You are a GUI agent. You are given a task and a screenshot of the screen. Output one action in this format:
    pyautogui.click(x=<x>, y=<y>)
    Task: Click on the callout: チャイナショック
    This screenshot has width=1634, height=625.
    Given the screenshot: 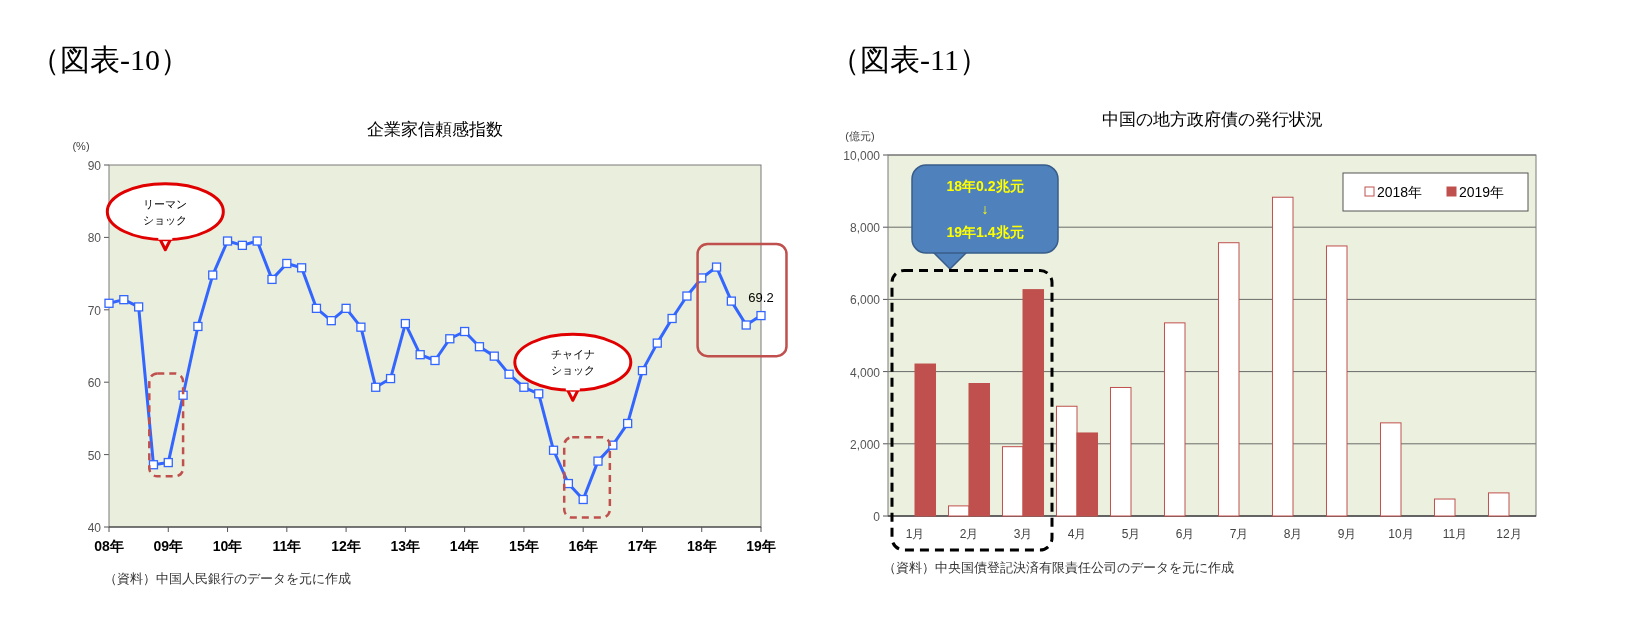 What is the action you would take?
    pyautogui.click(x=573, y=367)
    